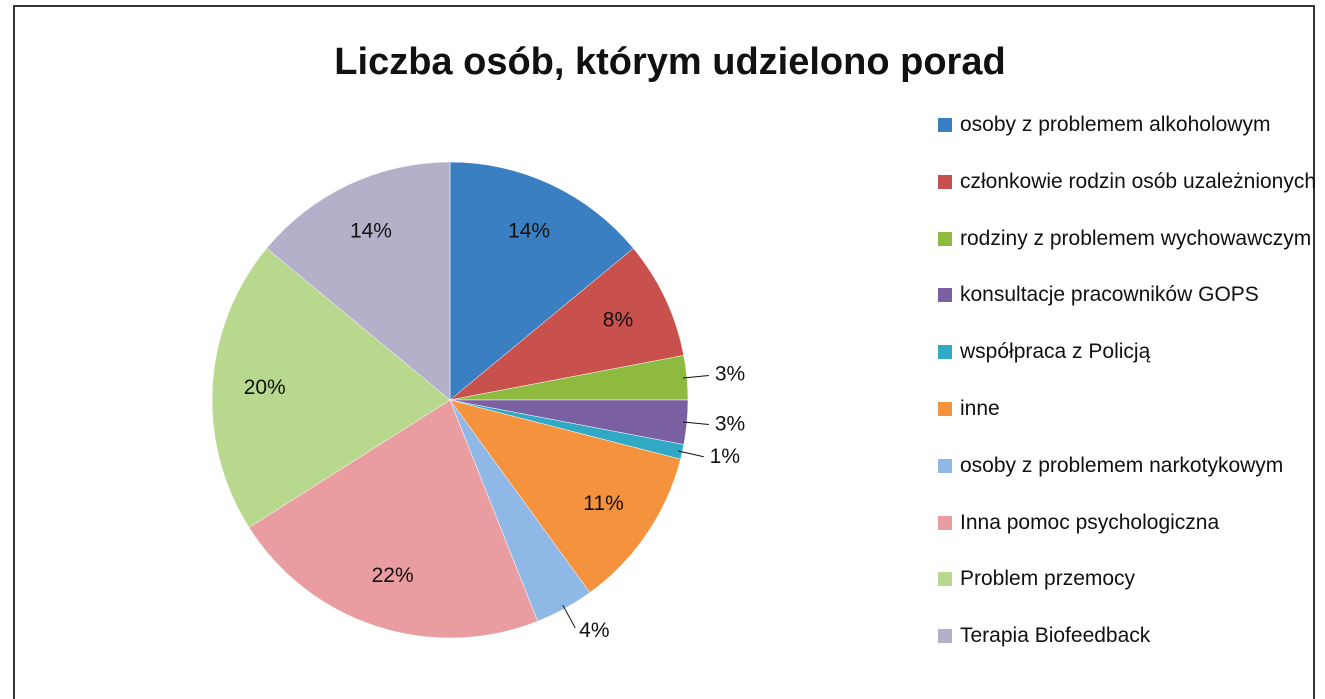  What do you see at coordinates (1128, 254) in the screenshot?
I see `legend-item: rodziny z problemem wychowawczym` at bounding box center [1128, 254].